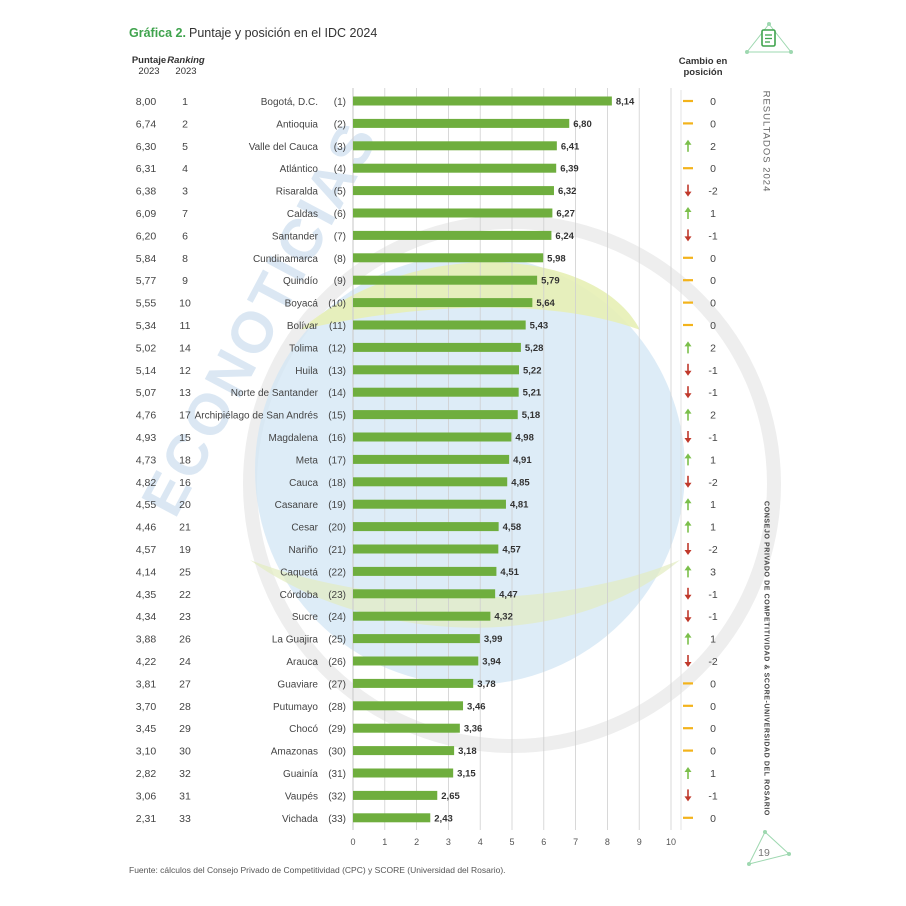 Image resolution: width=906 pixels, height=906 pixels. What do you see at coordinates (545, 303) in the screenshot?
I see `bar-value-label: 5,64` at bounding box center [545, 303].